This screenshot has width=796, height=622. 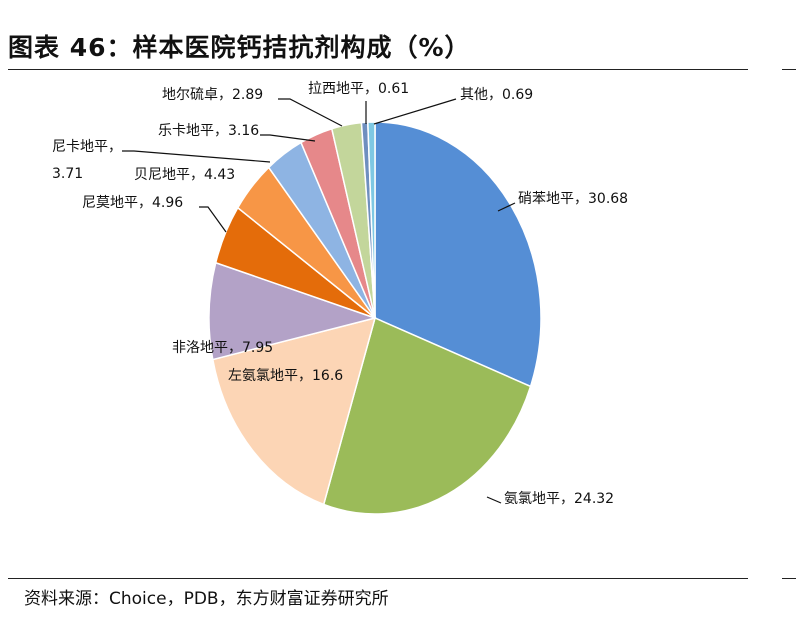 What do you see at coordinates (206, 599) in the screenshot?
I see `source-note: 资料来源：Choice，PDB，东方财富证券研究所` at bounding box center [206, 599].